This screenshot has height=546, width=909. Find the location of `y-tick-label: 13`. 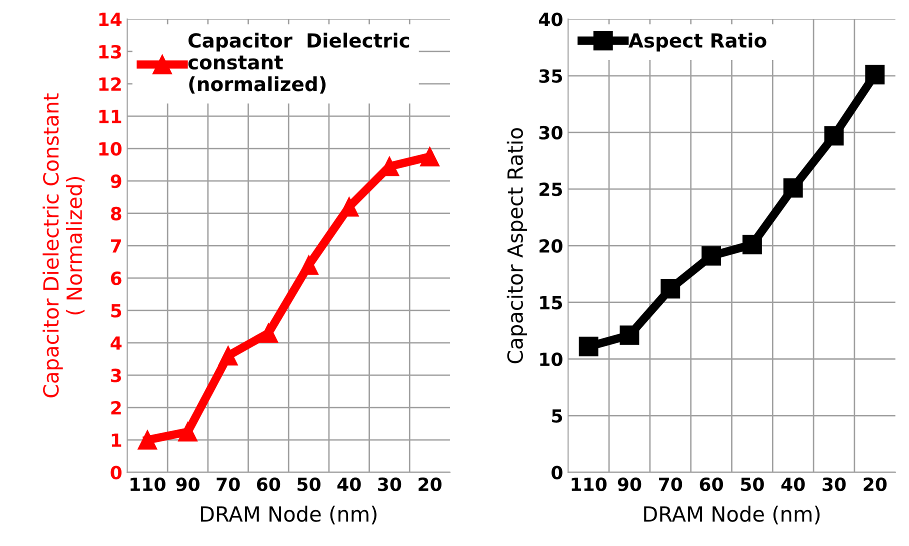

y-tick-label: 13 is located at coordinates (110, 51).